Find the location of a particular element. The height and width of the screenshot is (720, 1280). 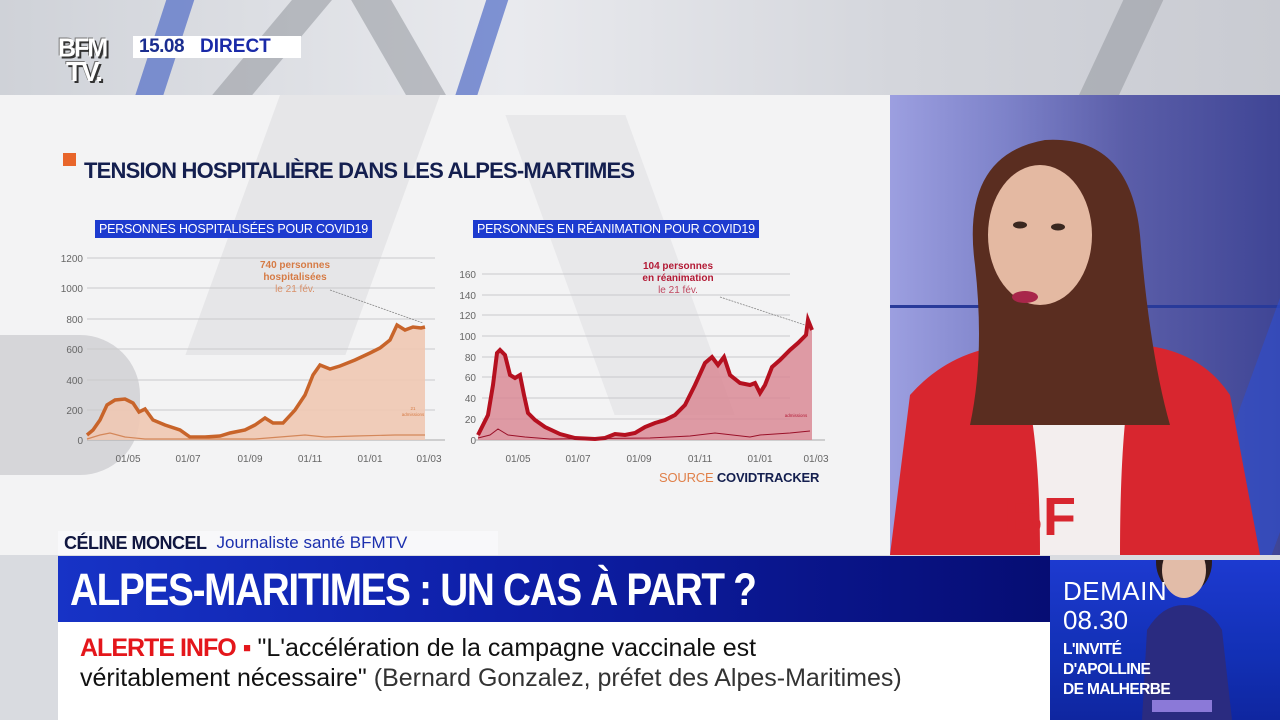

speaker-name: CÉLINE MONCEL is located at coordinates (135, 542).